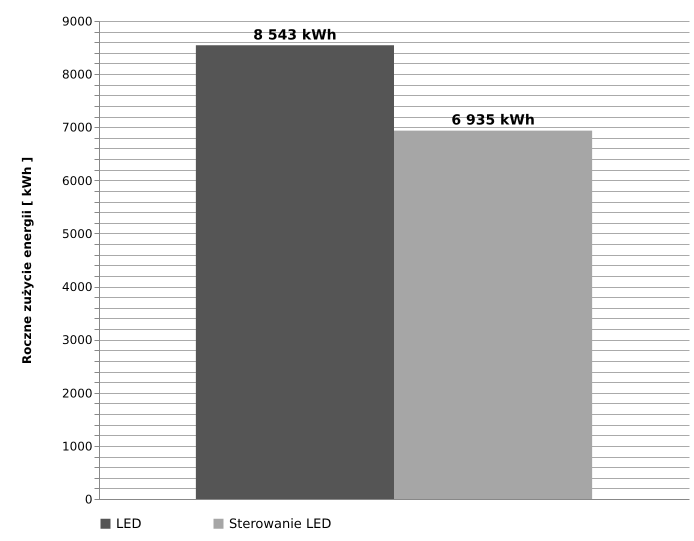  Describe the element at coordinates (129, 524) in the screenshot. I see `legend-label: LED` at that location.